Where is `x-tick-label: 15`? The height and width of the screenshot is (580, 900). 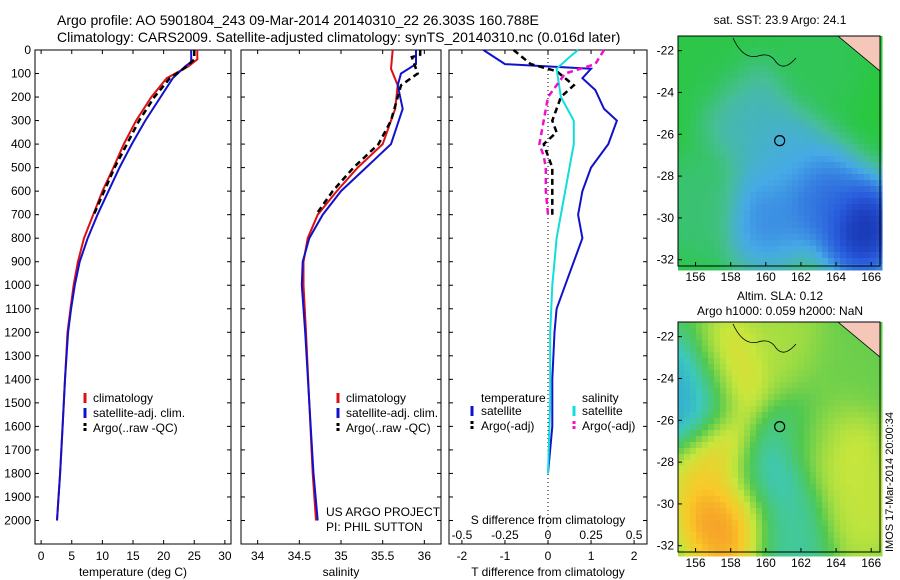 x-tick-label: 15 is located at coordinates (133, 556).